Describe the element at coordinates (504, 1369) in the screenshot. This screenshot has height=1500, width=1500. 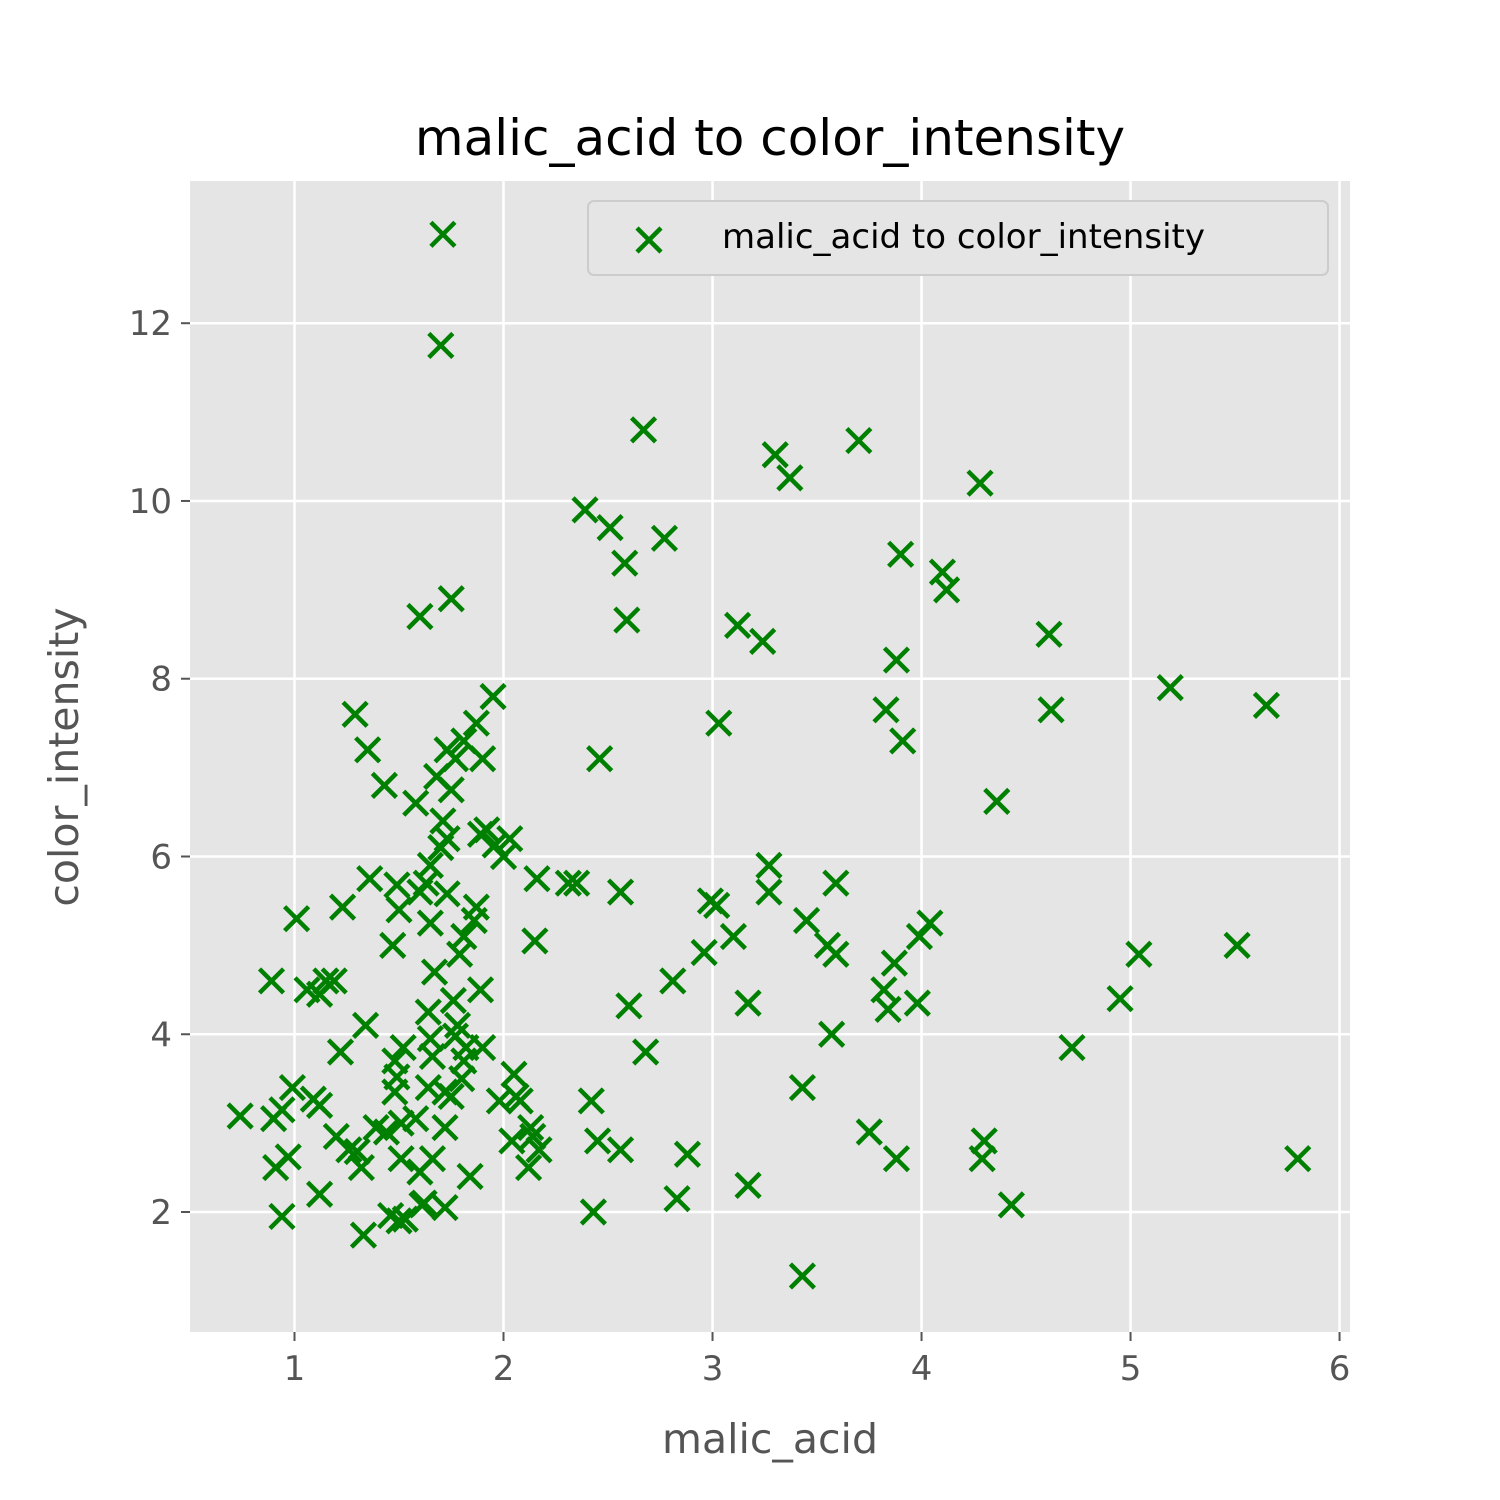
I see `x-tick-label: 2` at that location.